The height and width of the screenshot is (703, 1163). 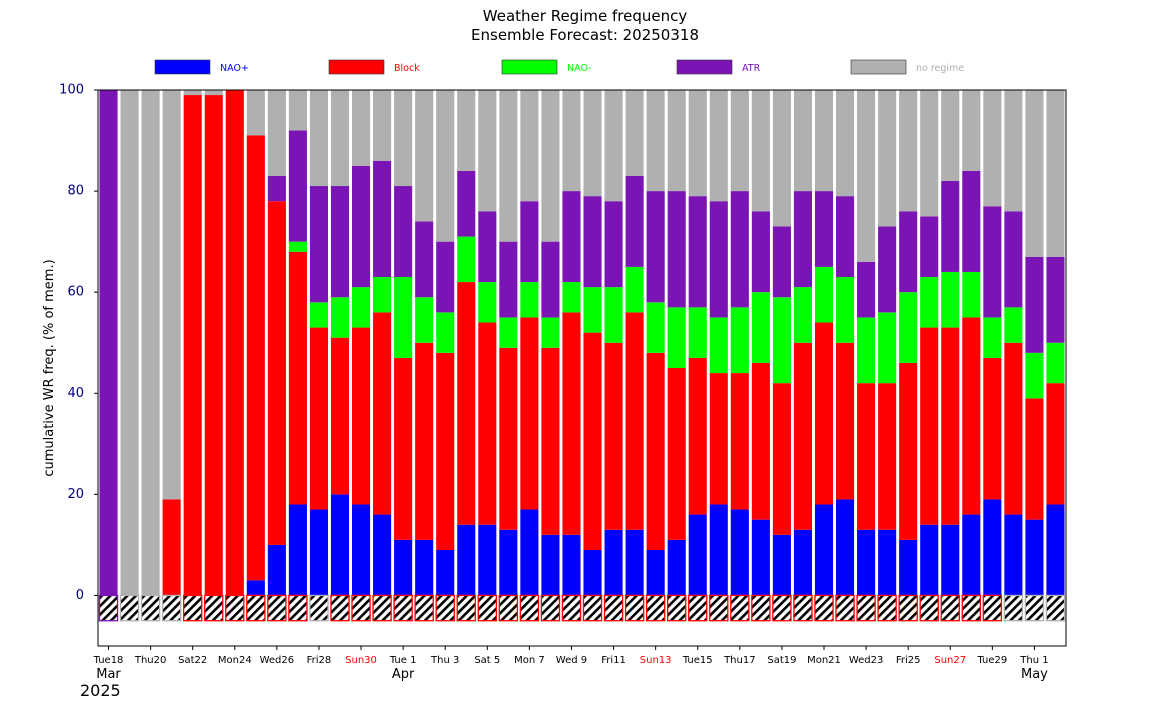 What do you see at coordinates (108, 660) in the screenshot?
I see `x-tick-label: Tue18` at bounding box center [108, 660].